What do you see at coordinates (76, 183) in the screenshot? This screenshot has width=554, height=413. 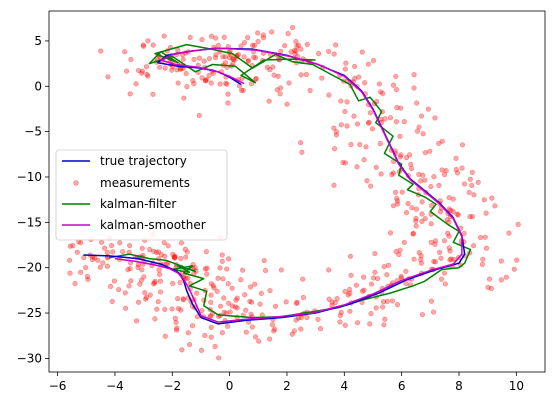 I see `legend-swatch-measurements` at bounding box center [76, 183].